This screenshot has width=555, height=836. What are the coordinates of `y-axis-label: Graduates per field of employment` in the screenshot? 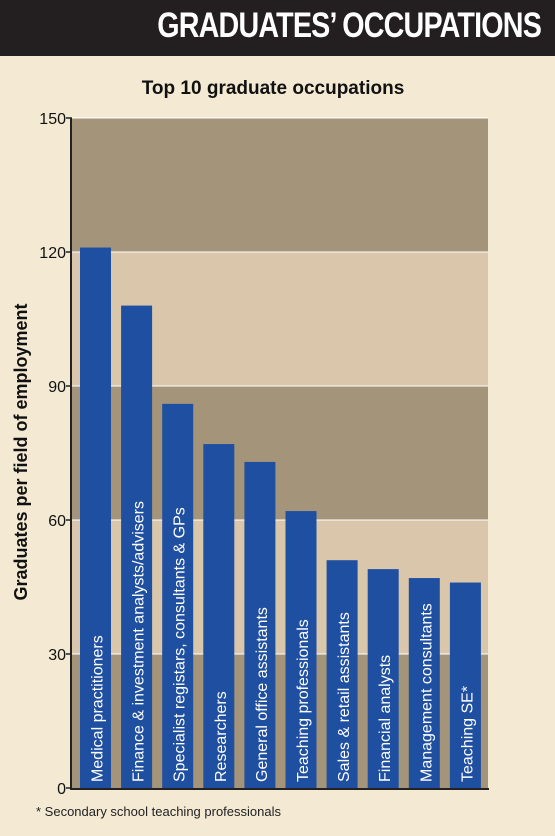 It's located at (21, 451).